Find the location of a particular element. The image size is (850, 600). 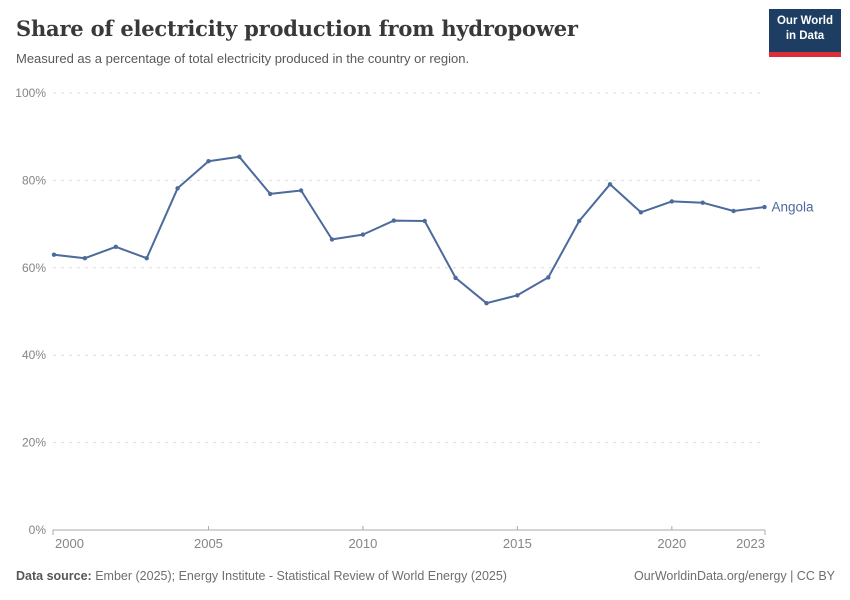

x-tick-label: 2015 is located at coordinates (517, 543).